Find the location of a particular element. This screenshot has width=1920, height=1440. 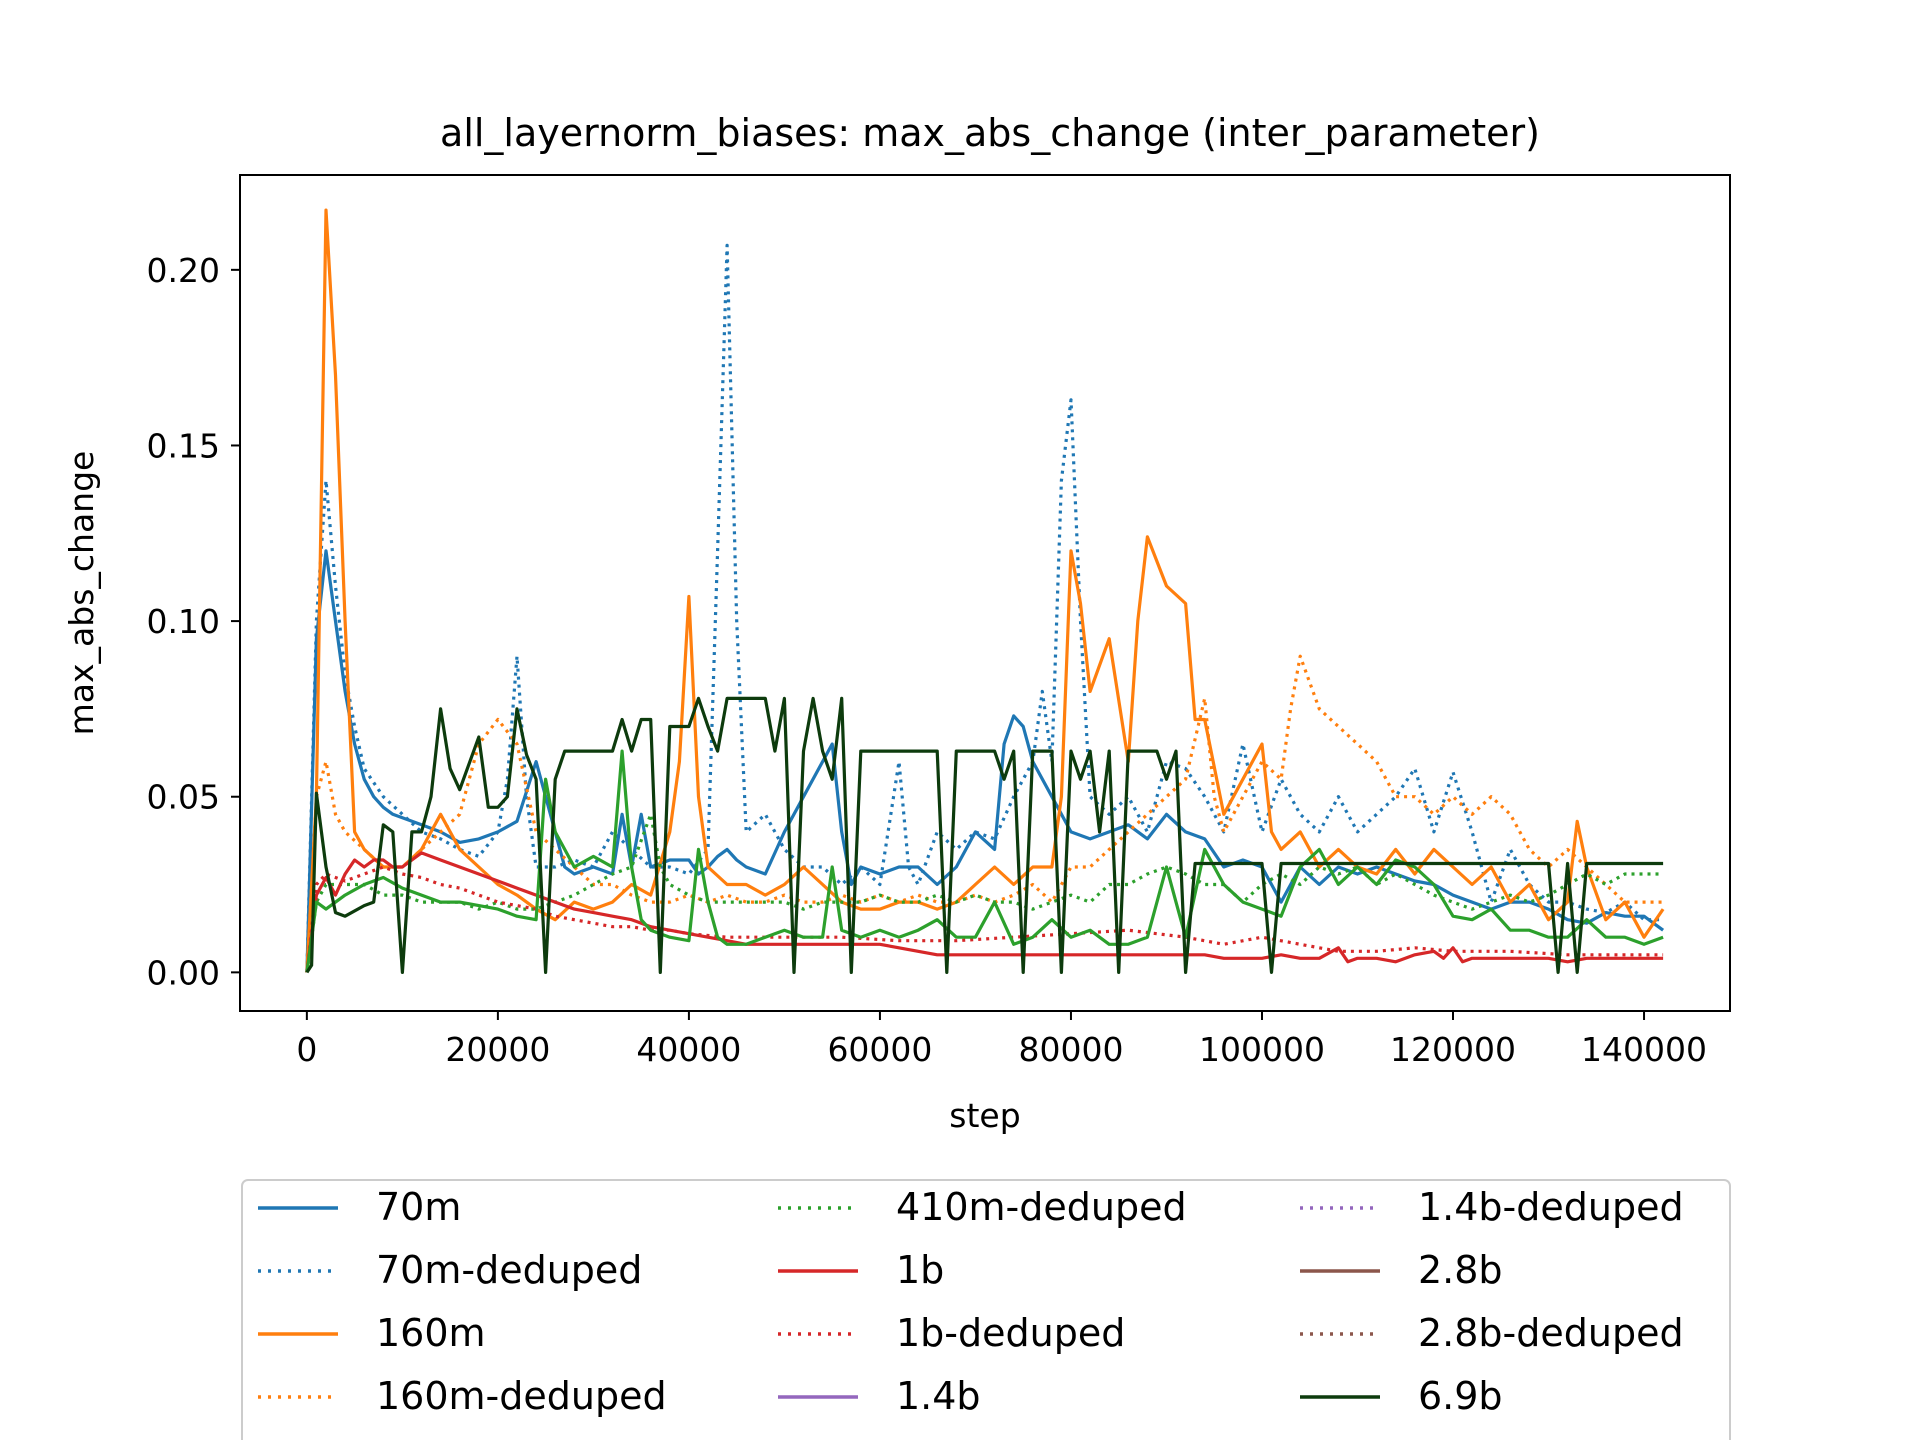

series-line-1b is located at coordinates (984, 912).